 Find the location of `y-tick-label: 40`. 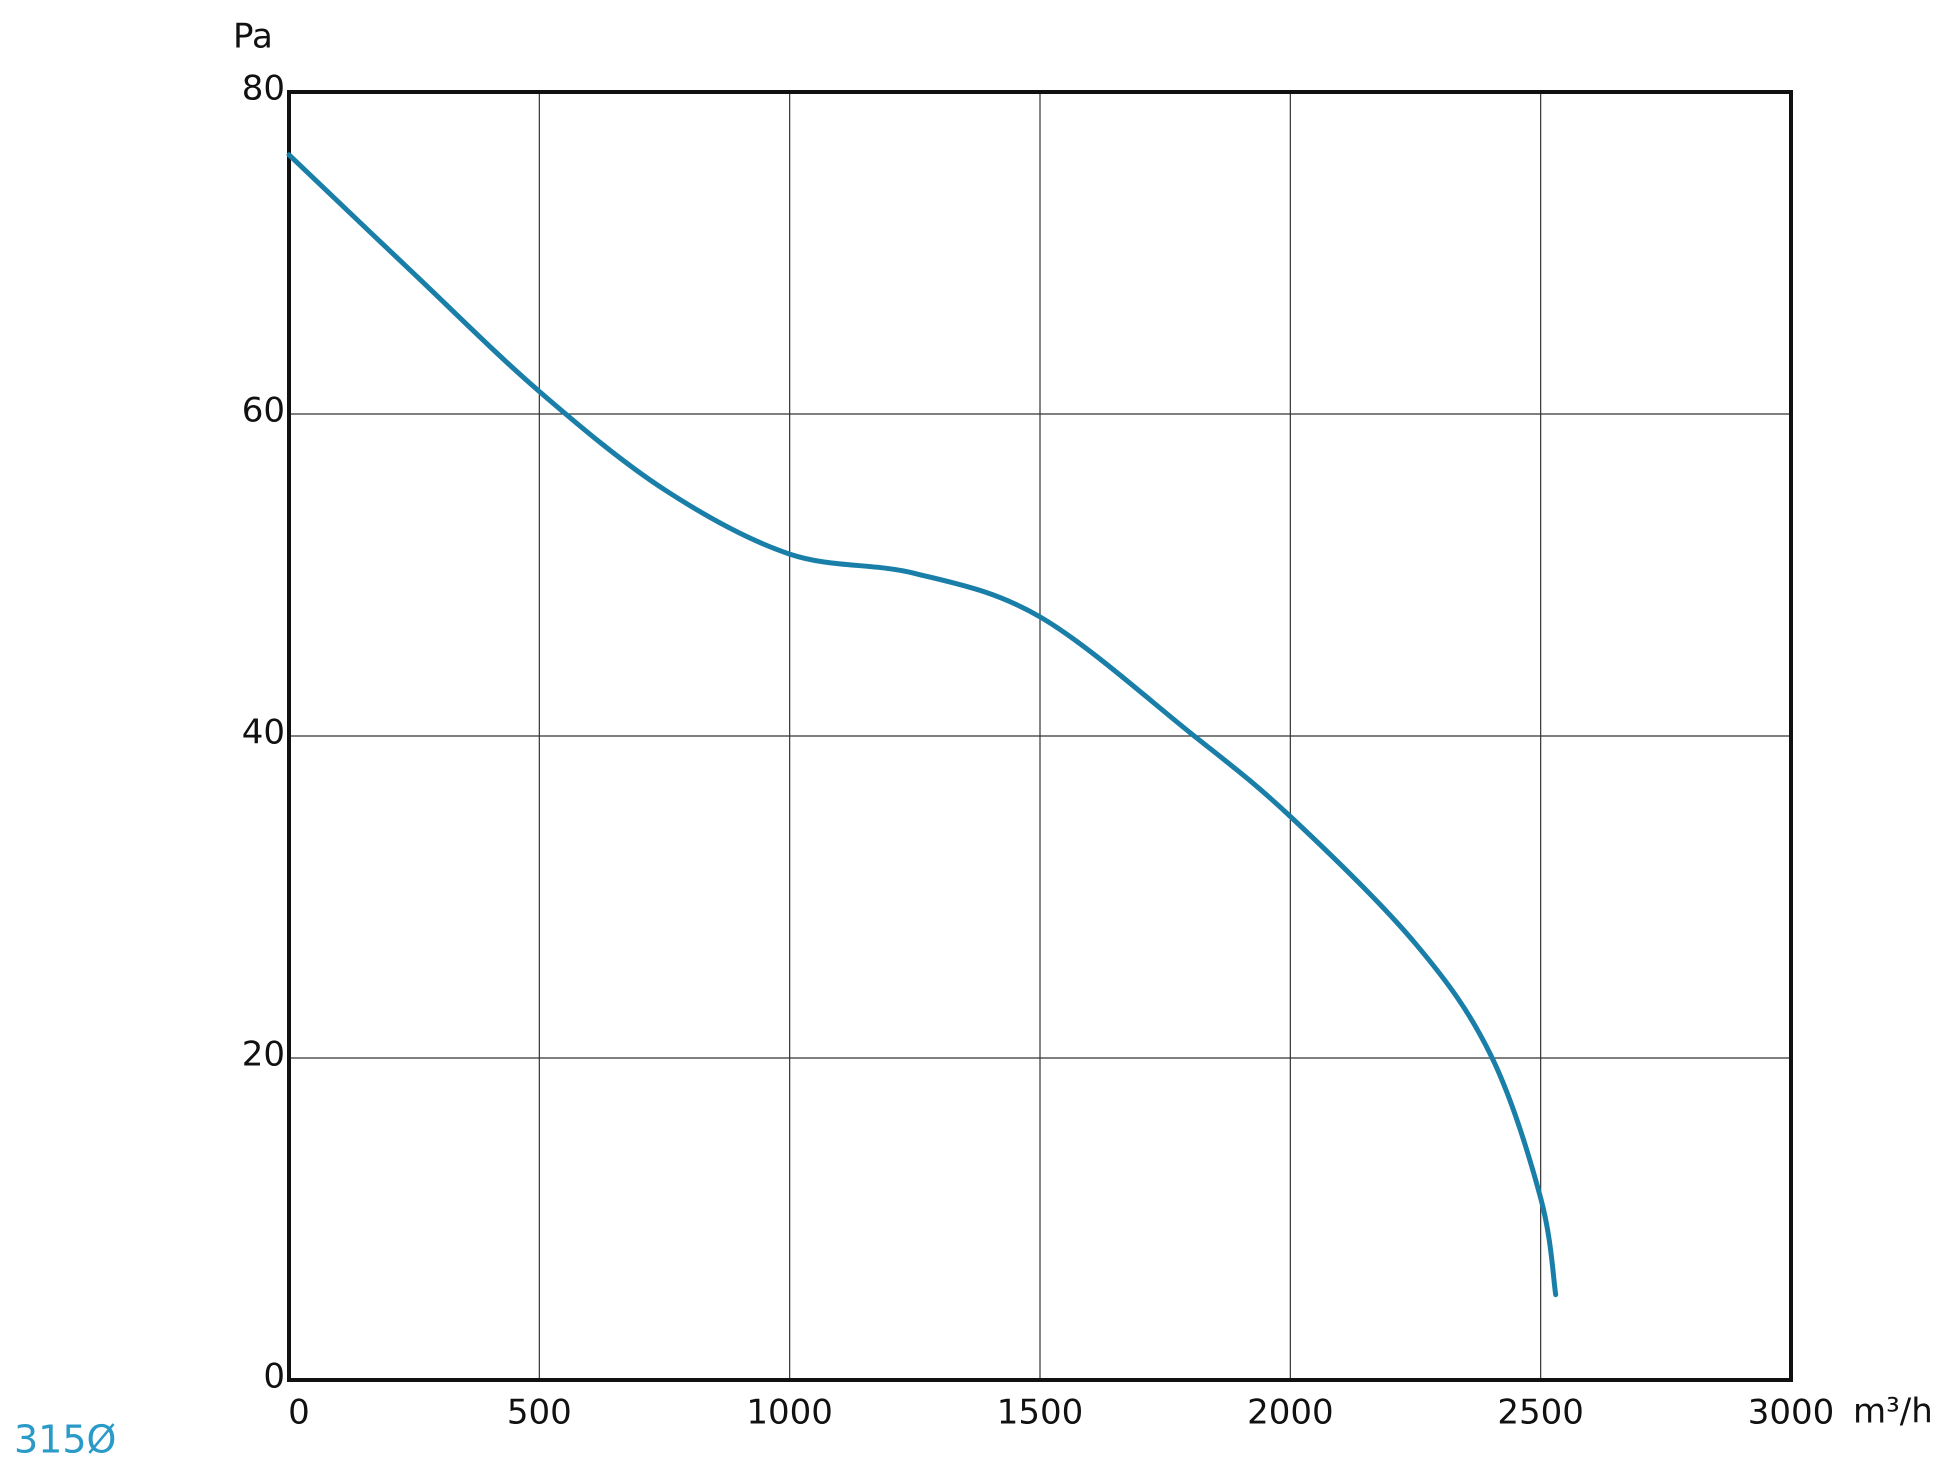

y-tick-label: 40 is located at coordinates (263, 733).